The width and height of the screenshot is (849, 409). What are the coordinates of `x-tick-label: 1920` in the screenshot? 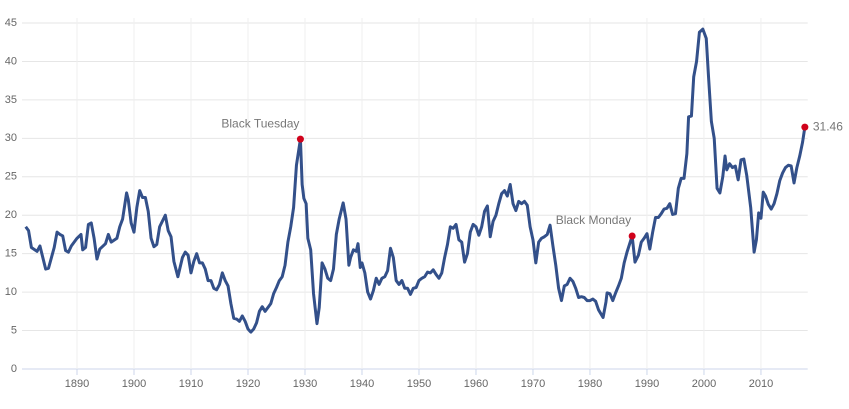 It's located at (248, 384).